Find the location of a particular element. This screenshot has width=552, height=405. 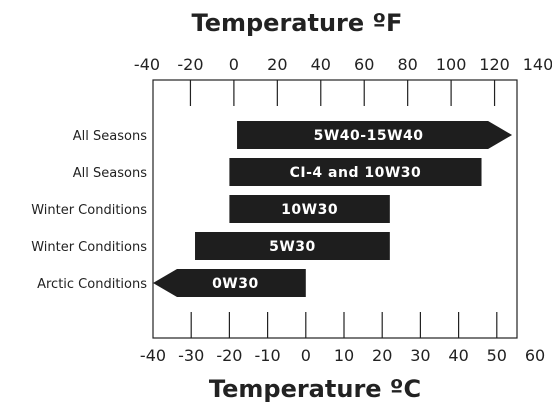

c-tick-label: -20 is located at coordinates (229, 355).